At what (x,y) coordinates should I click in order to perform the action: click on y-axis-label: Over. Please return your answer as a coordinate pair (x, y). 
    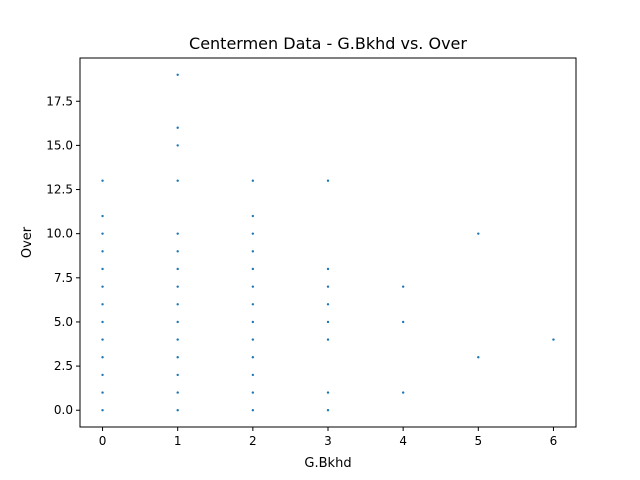
    Looking at the image, I should click on (27, 242).